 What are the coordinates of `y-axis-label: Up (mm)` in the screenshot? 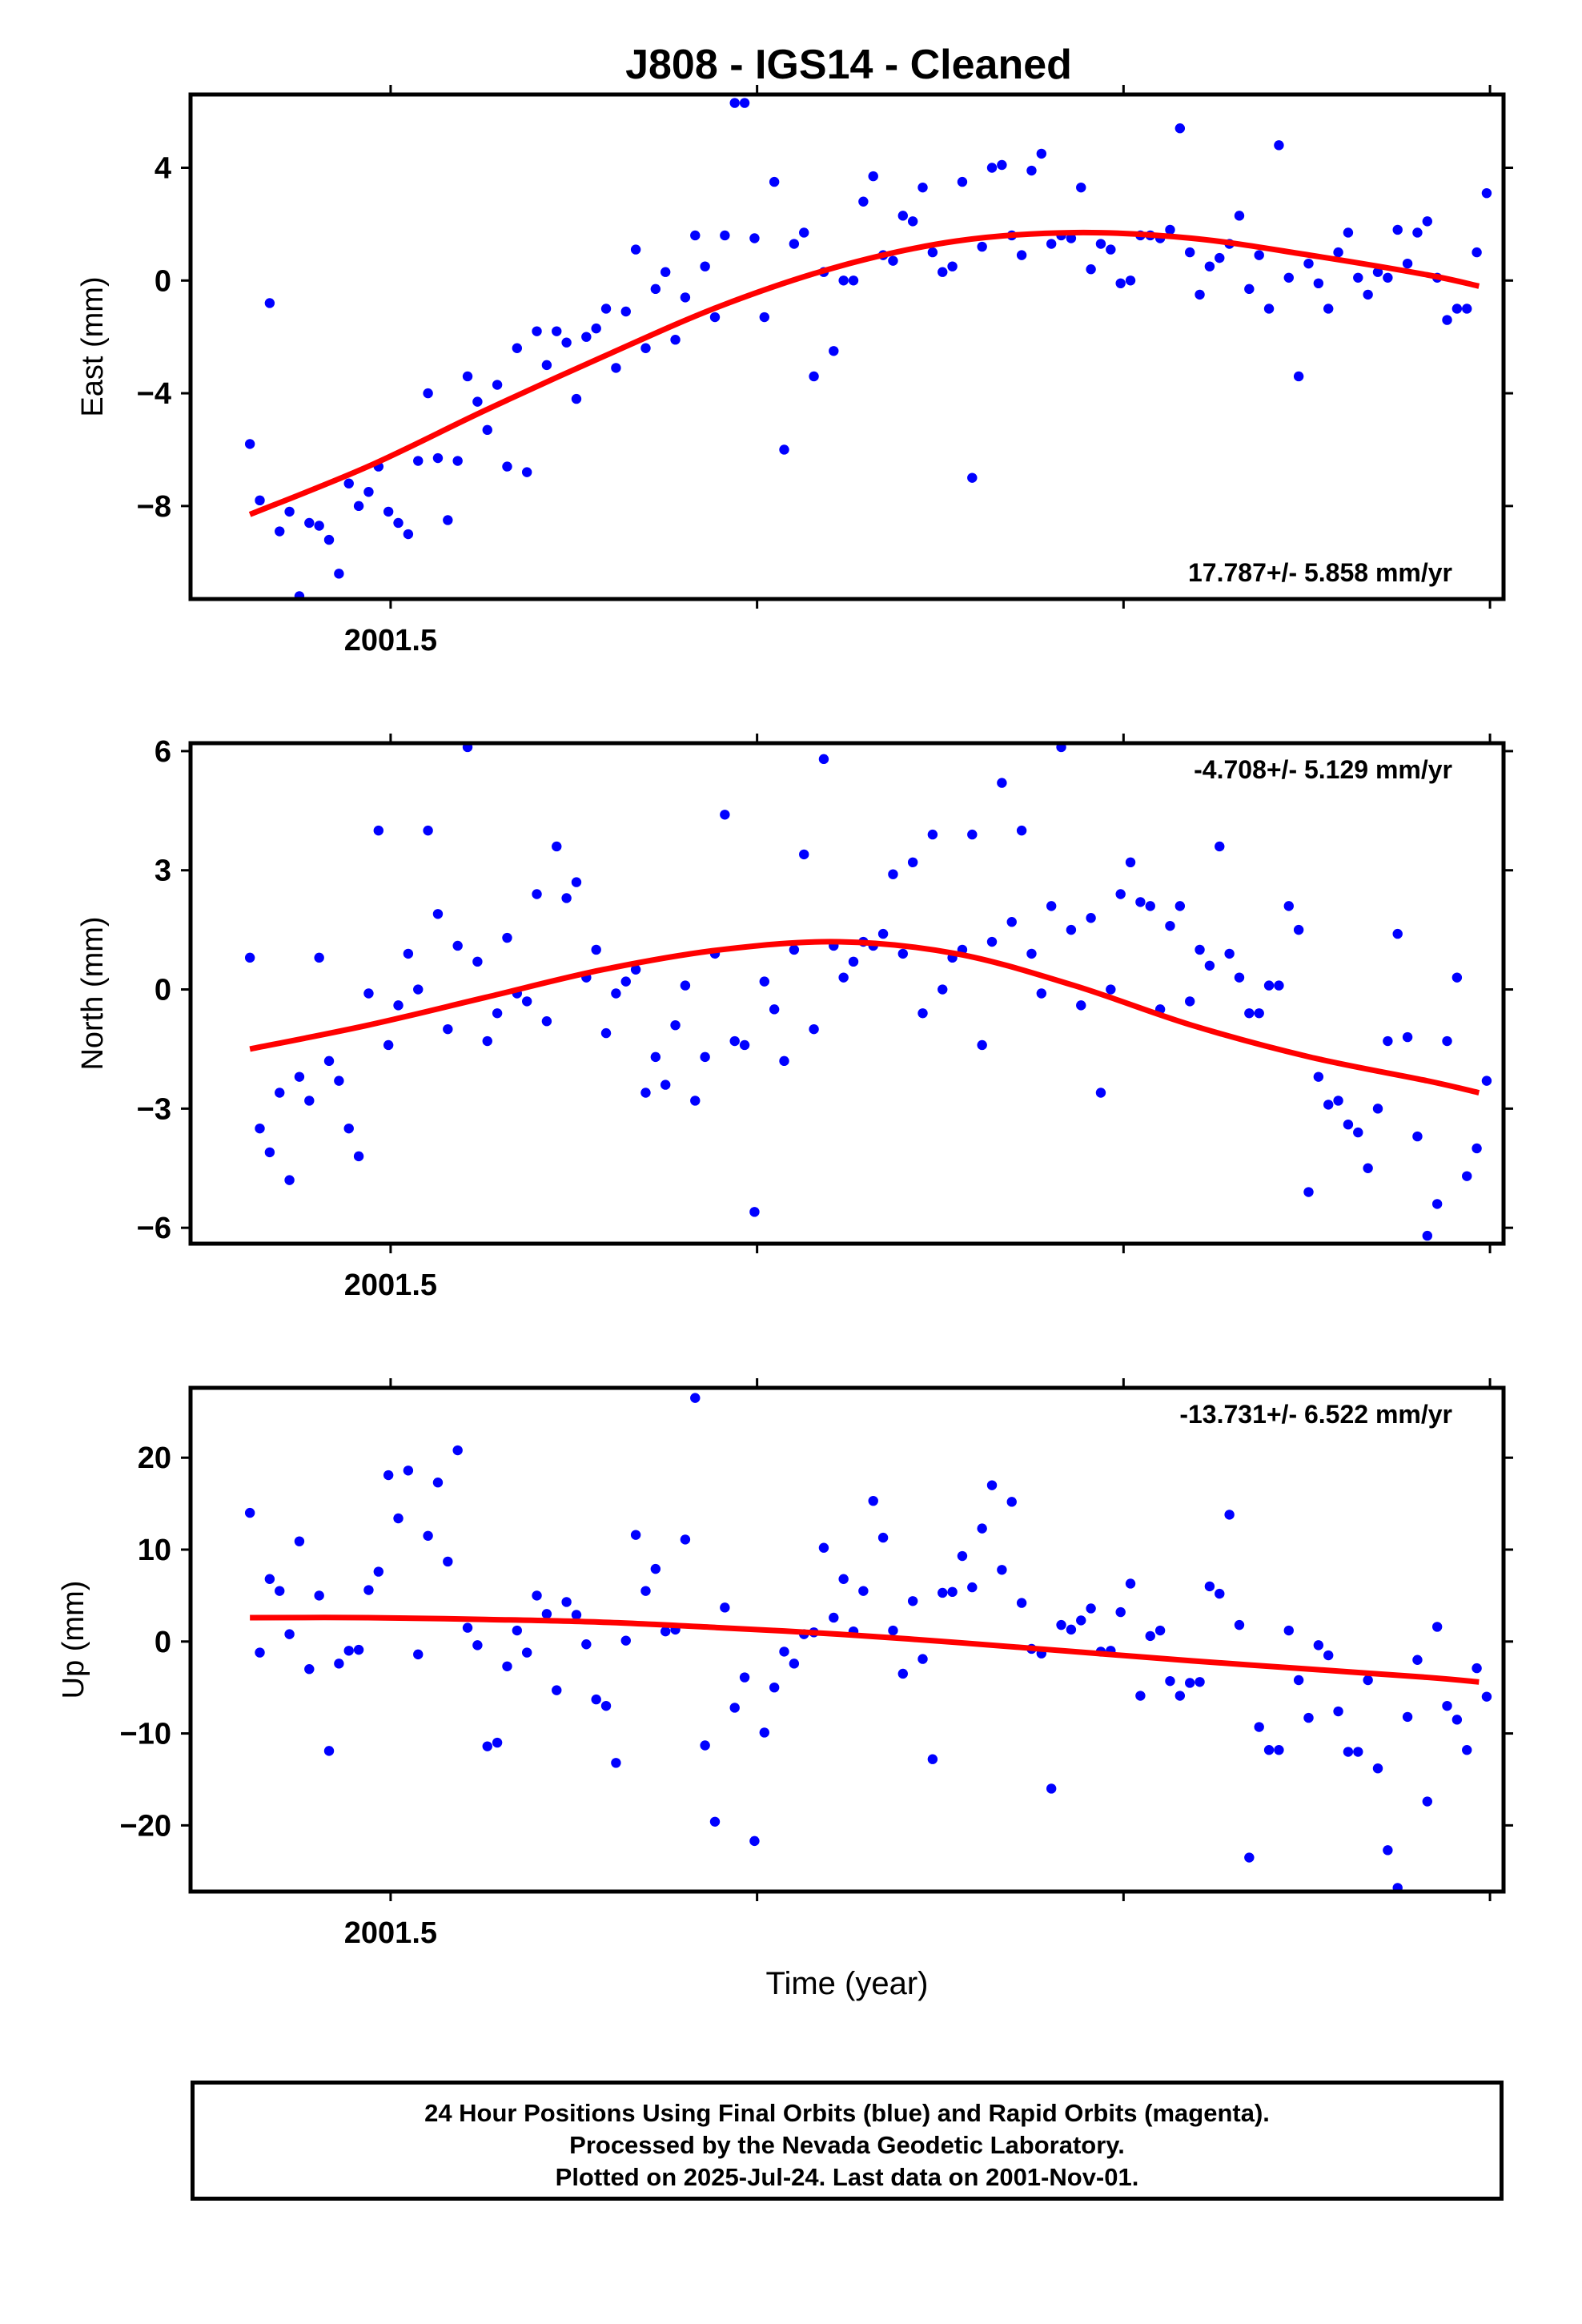 It's located at (74, 1640).